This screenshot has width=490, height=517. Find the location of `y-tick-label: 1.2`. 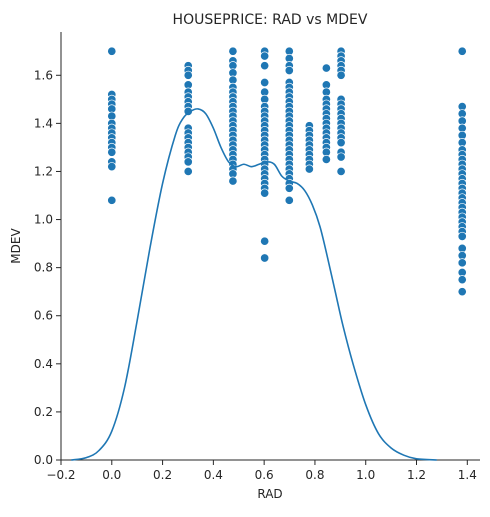

y-tick-label: 1.2 is located at coordinates (43, 171).